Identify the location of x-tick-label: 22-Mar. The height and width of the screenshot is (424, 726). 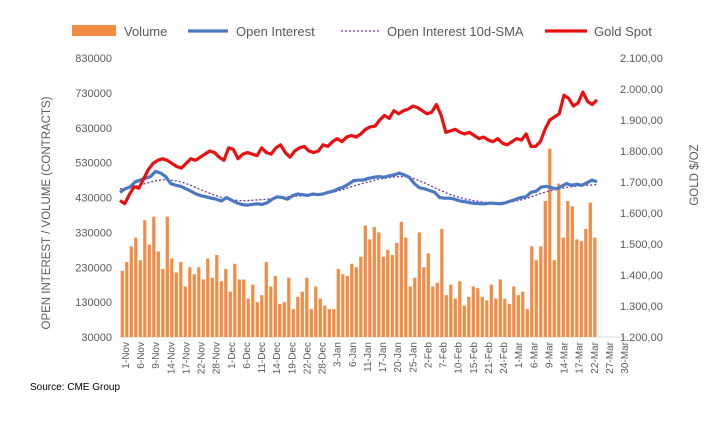
(595, 357).